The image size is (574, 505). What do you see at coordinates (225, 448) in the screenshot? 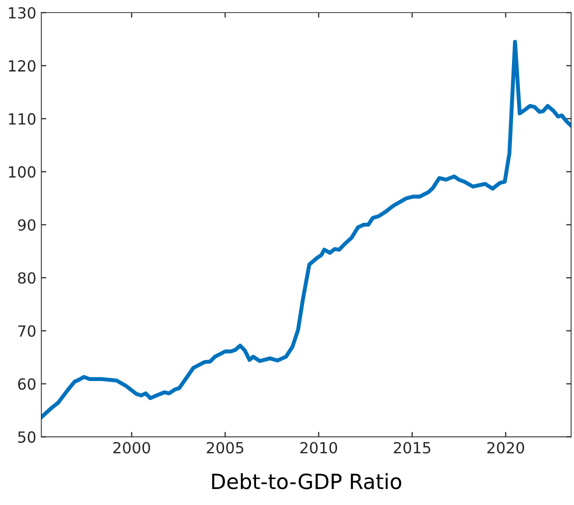
I see `x-tick-label: 2005` at bounding box center [225, 448].